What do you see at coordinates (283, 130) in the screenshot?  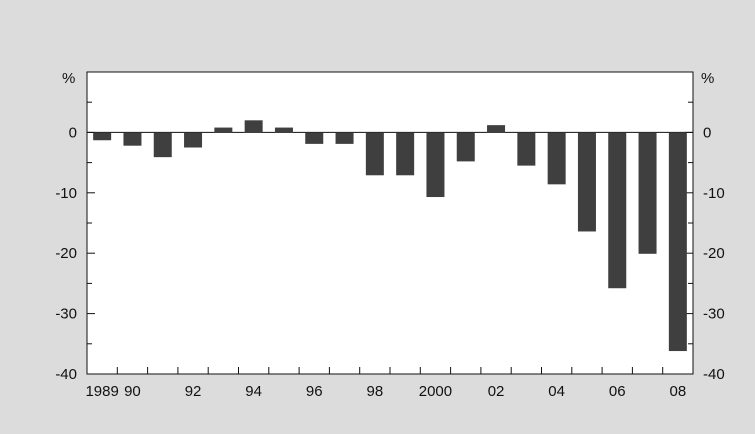 I see `bar-1995` at bounding box center [283, 130].